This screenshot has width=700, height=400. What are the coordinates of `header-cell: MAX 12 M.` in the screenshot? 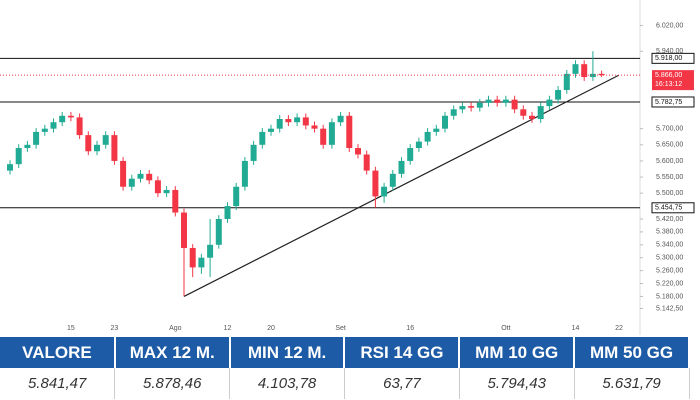 It's located at (172, 352).